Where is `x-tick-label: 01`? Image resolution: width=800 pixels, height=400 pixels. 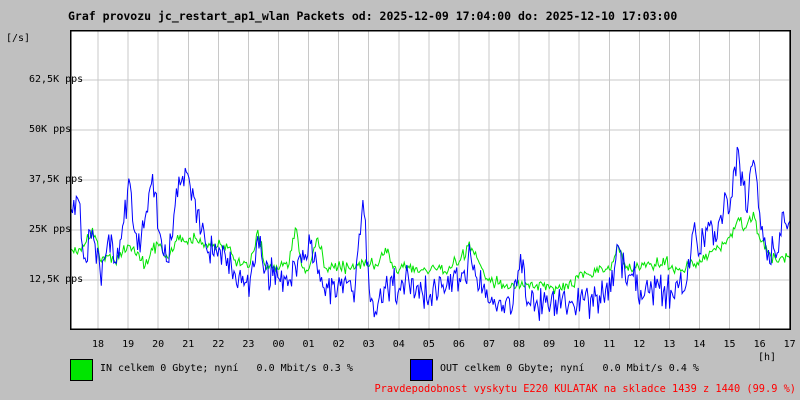 x-tick-label: 01 is located at coordinates (308, 344).